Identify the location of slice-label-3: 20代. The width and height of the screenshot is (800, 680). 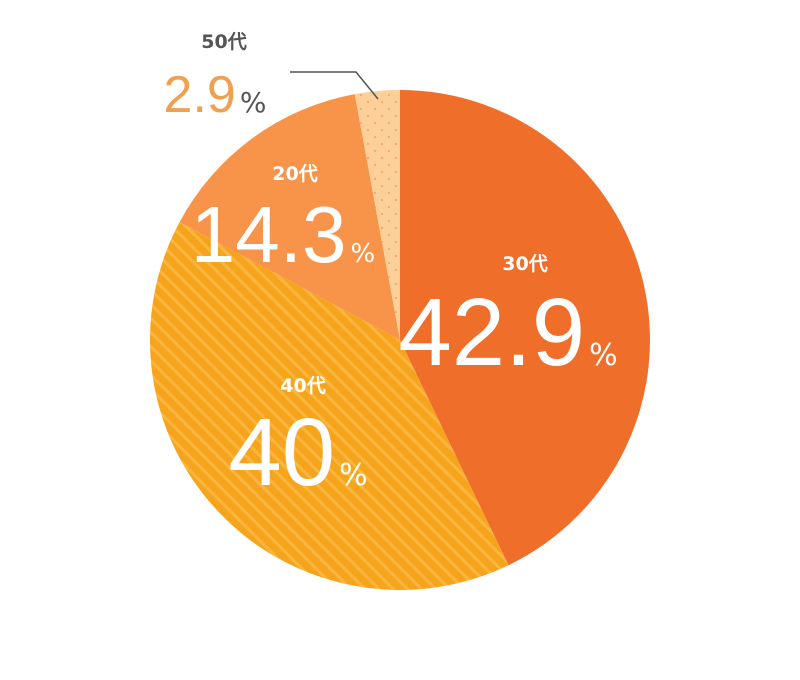
(294, 174).